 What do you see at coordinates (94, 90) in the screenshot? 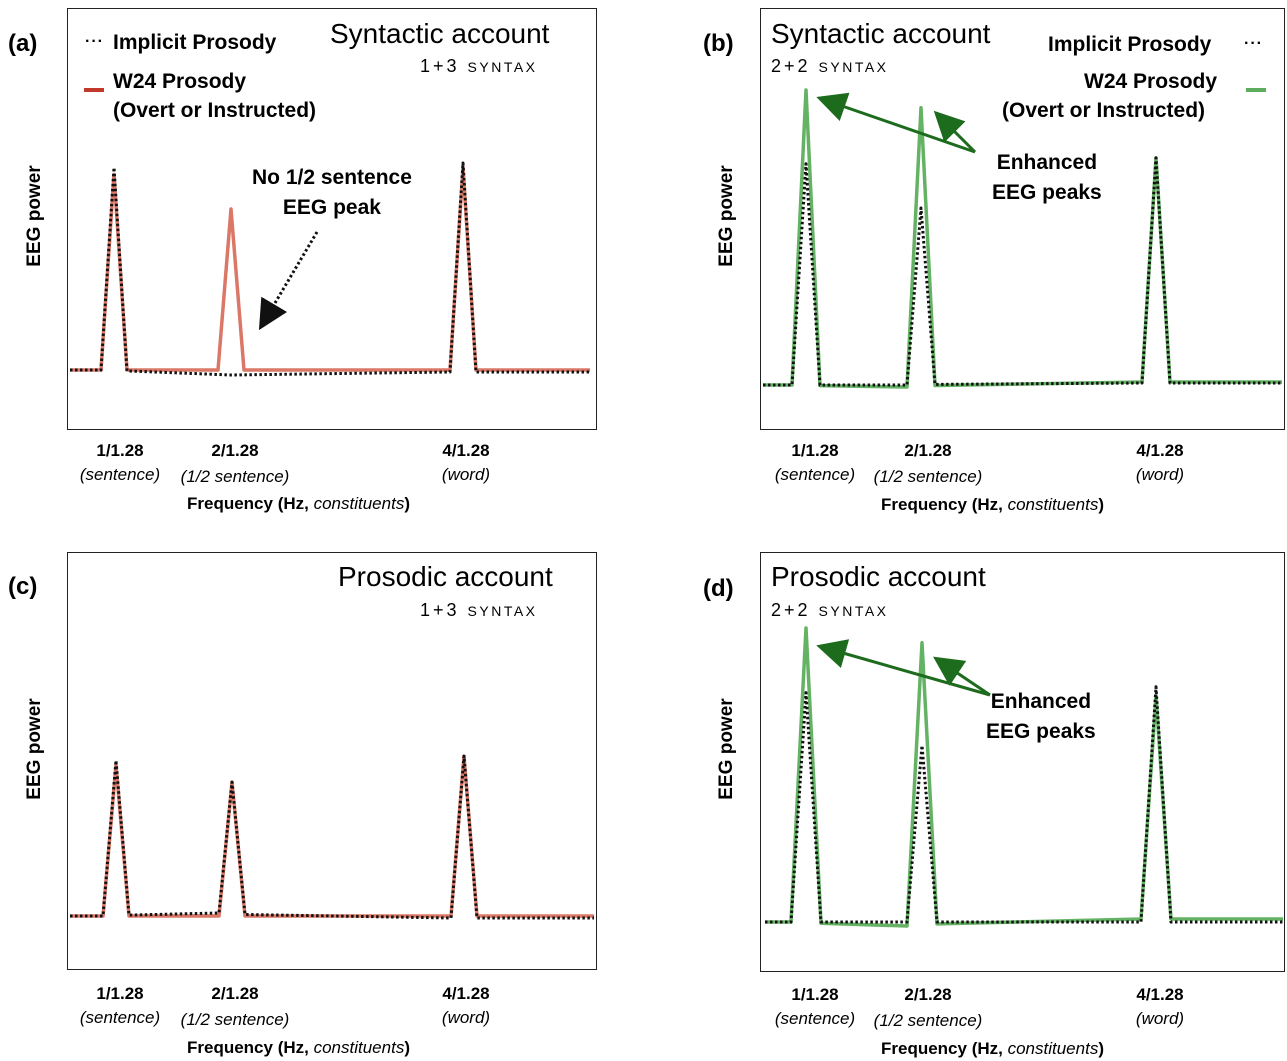
I see `legend-w24-red-swatch` at bounding box center [94, 90].